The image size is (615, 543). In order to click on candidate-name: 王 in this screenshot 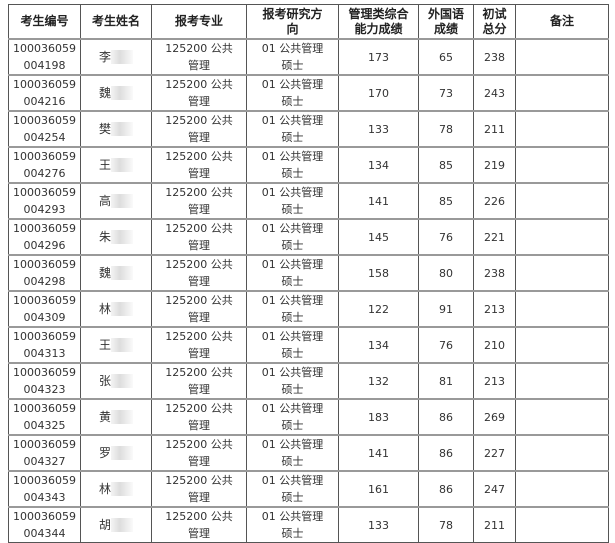, I will do `click(116, 345)`.